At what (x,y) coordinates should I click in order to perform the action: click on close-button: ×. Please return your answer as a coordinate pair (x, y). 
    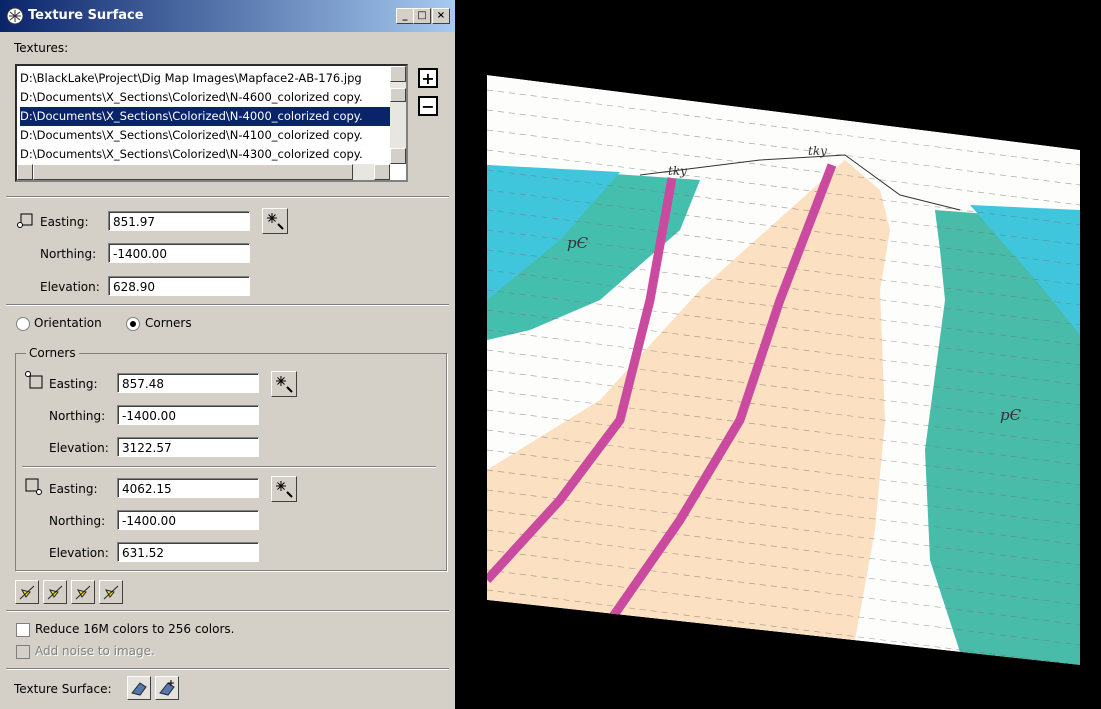
    Looking at the image, I should click on (441, 16).